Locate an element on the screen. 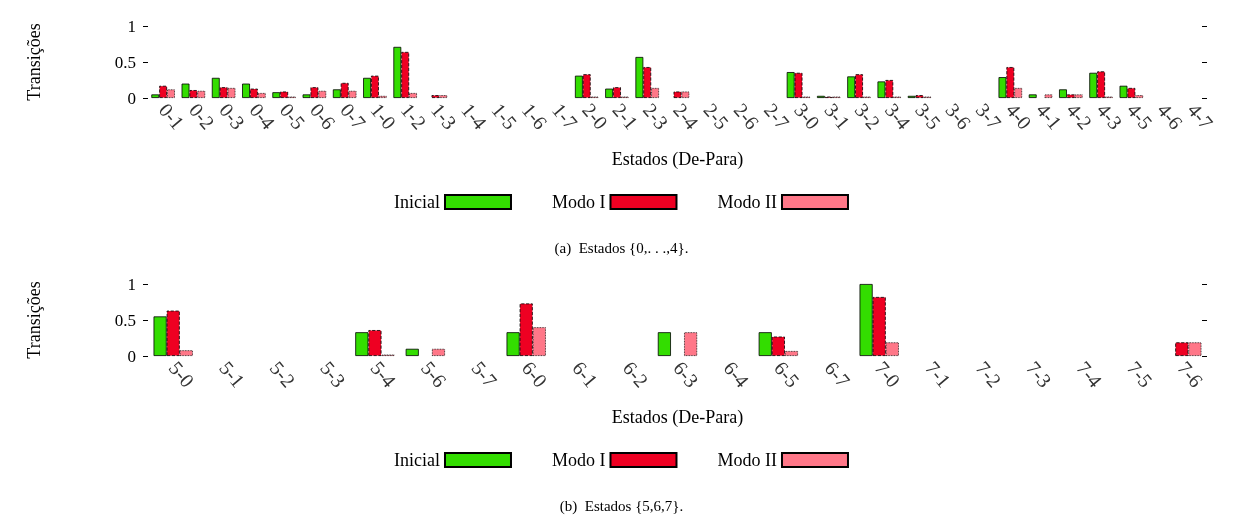  text: (b) Estados {5,6,7}. is located at coordinates (621, 506).